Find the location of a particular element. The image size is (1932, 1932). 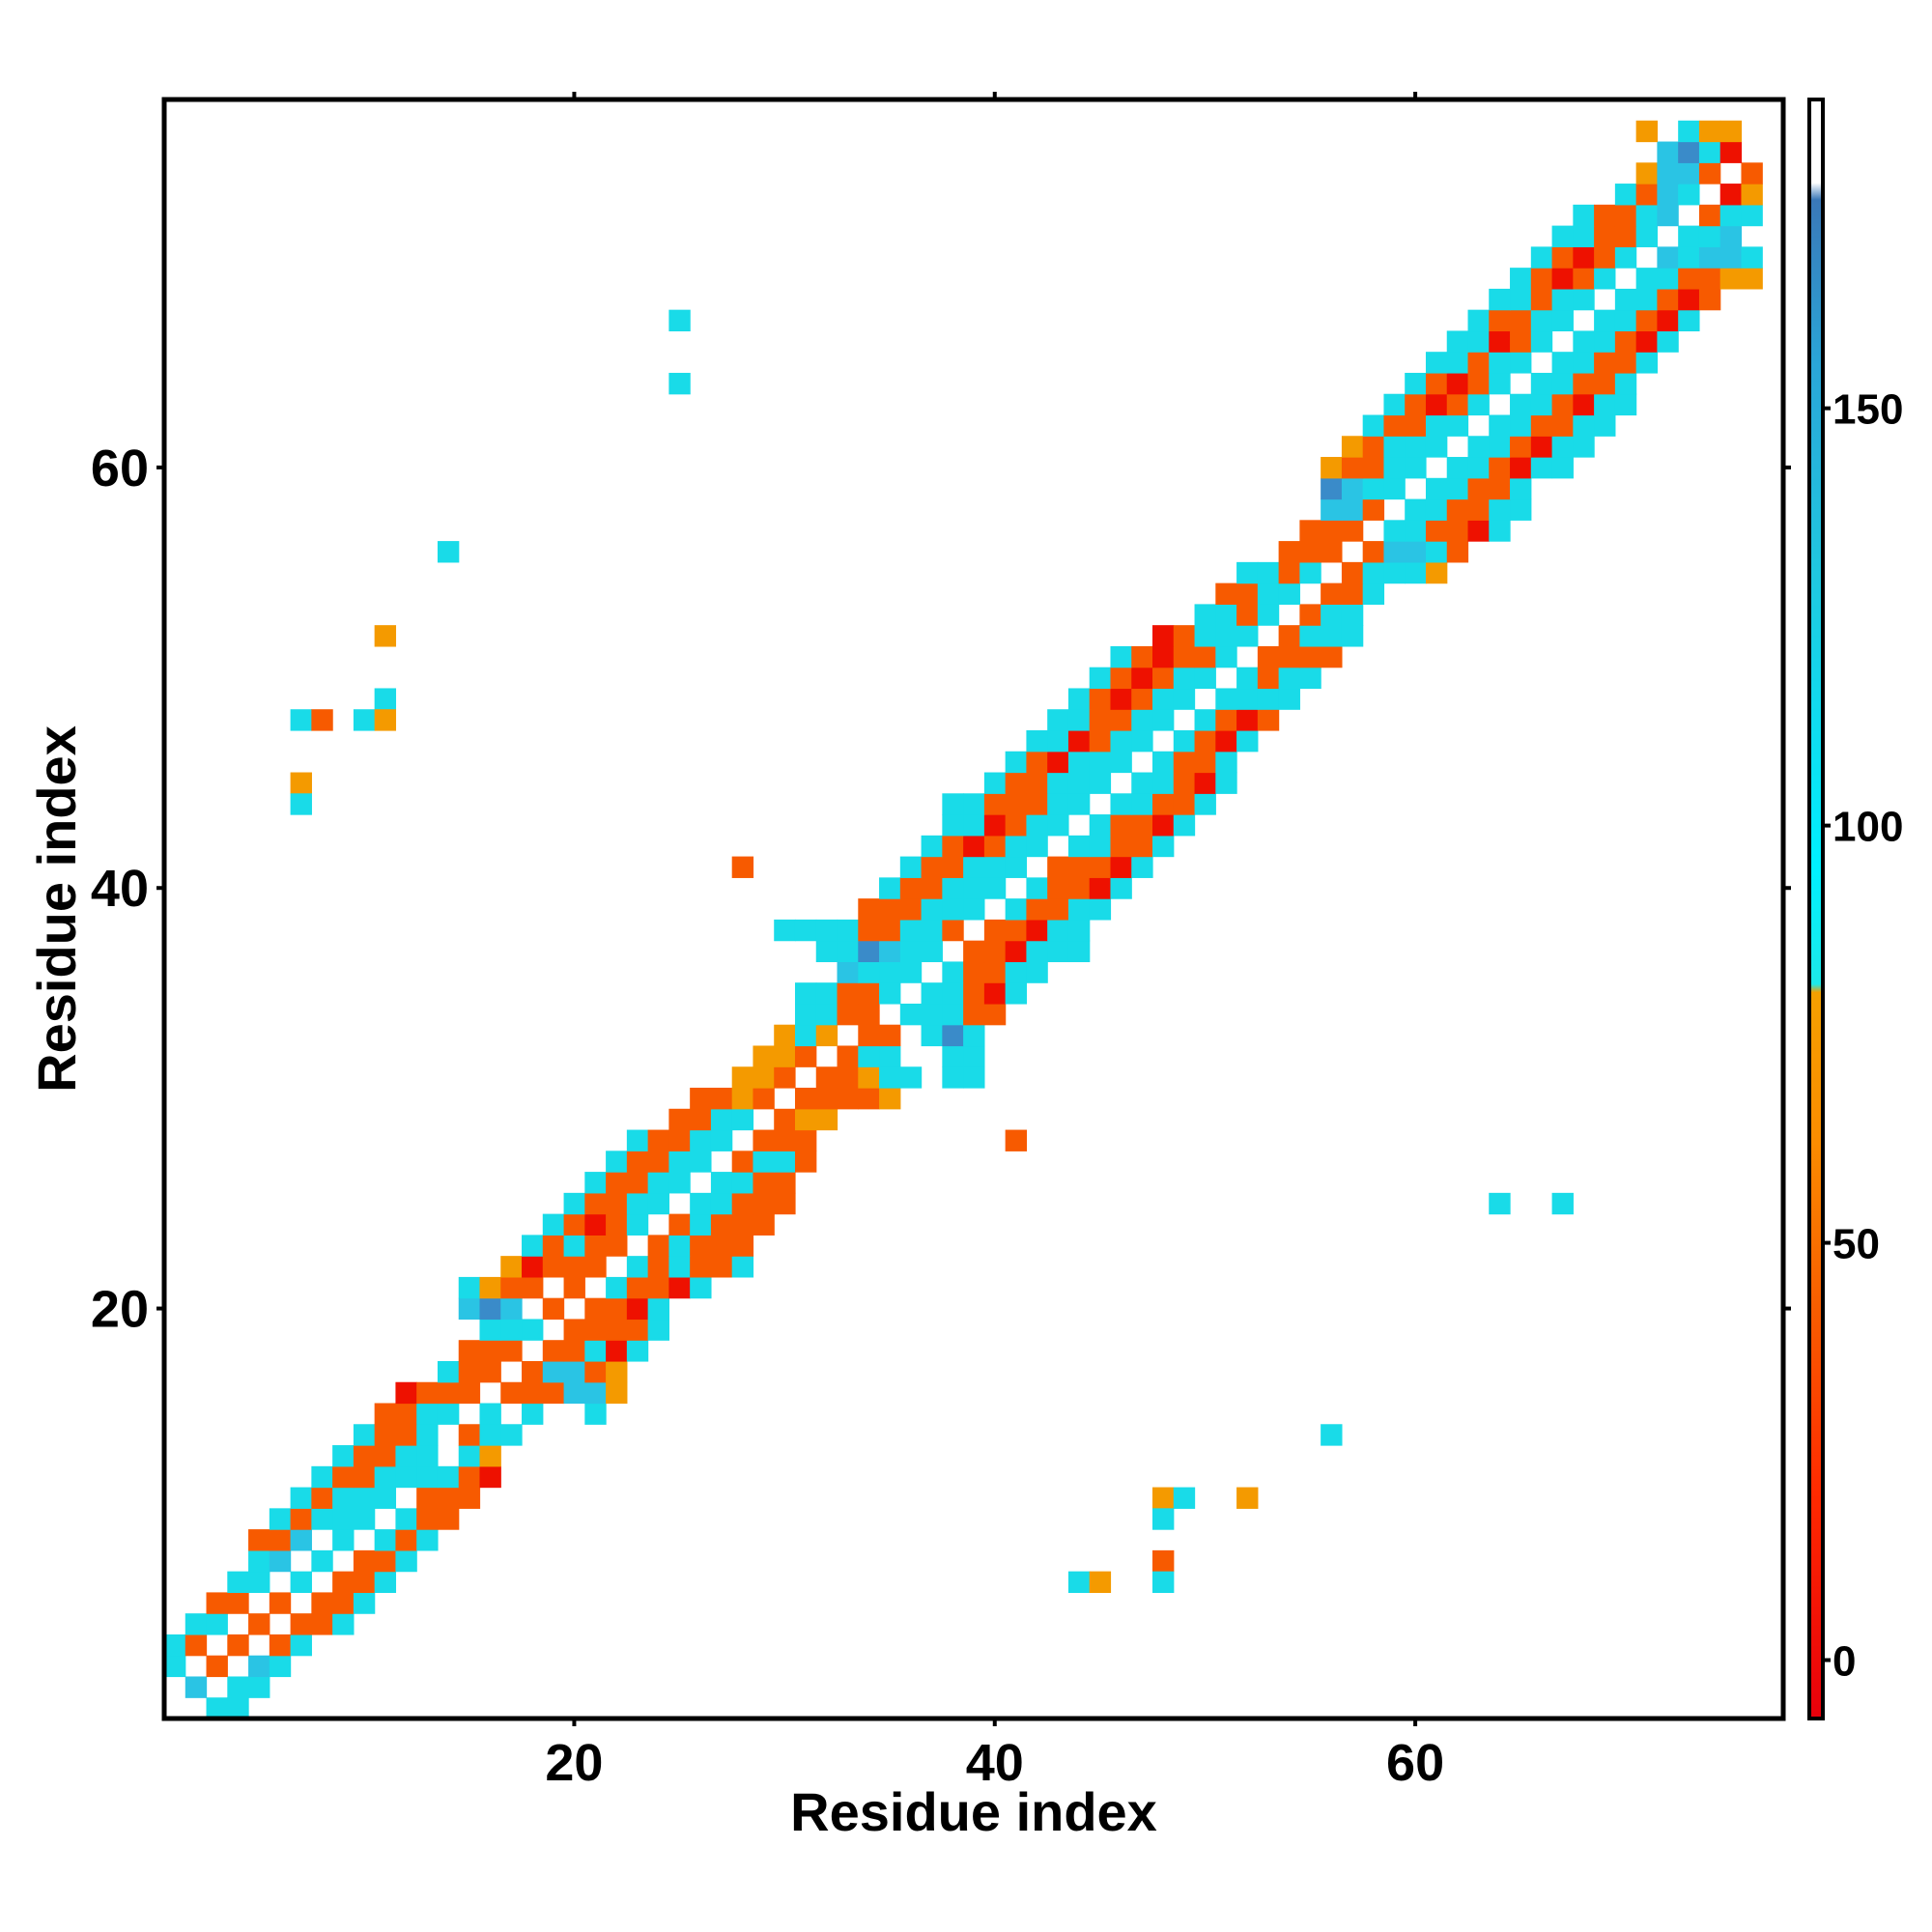

x-axis-title: Residue index is located at coordinates (973, 1811).